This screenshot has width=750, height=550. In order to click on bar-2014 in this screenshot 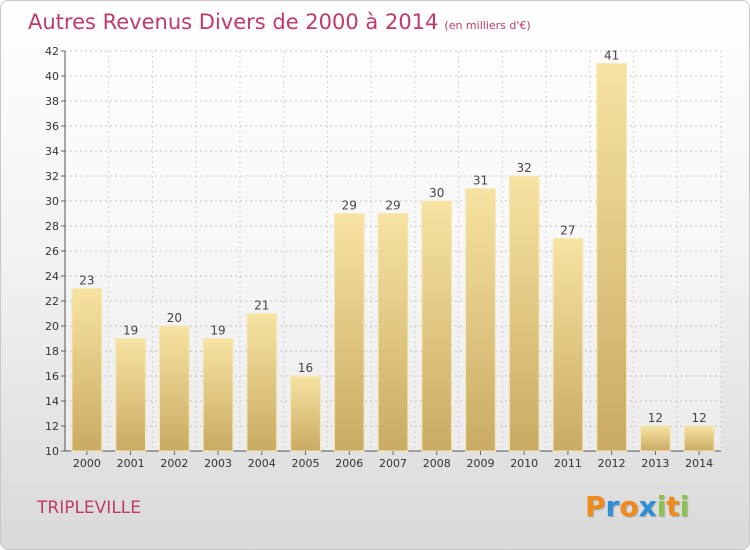, I will do `click(699, 438)`.